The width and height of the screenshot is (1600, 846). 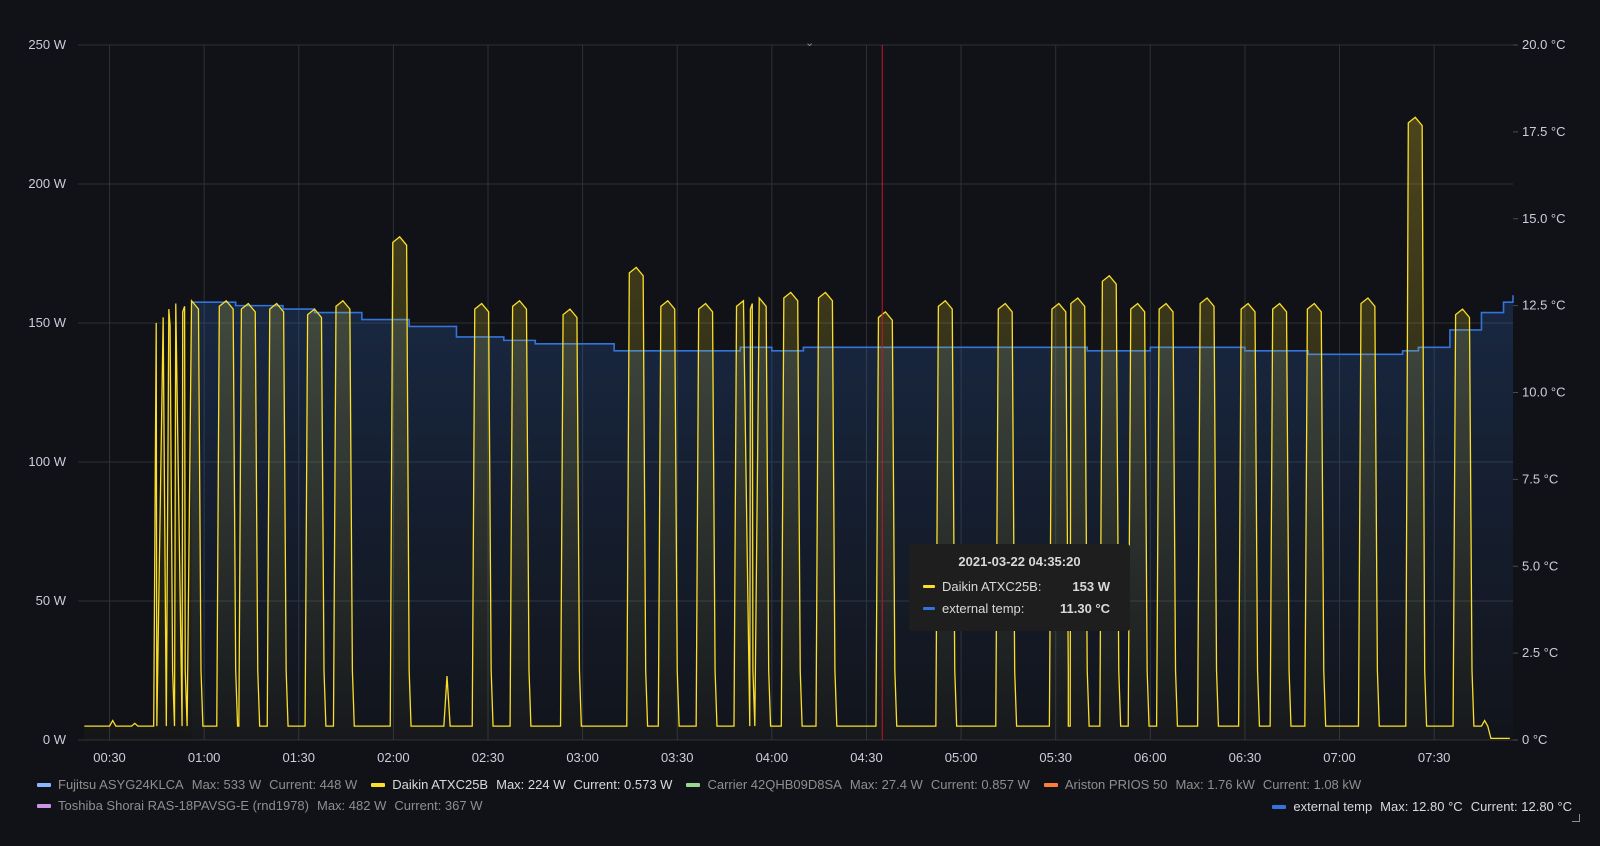 What do you see at coordinates (886, 784) in the screenshot?
I see `legend-max: Max: 27.4 W` at bounding box center [886, 784].